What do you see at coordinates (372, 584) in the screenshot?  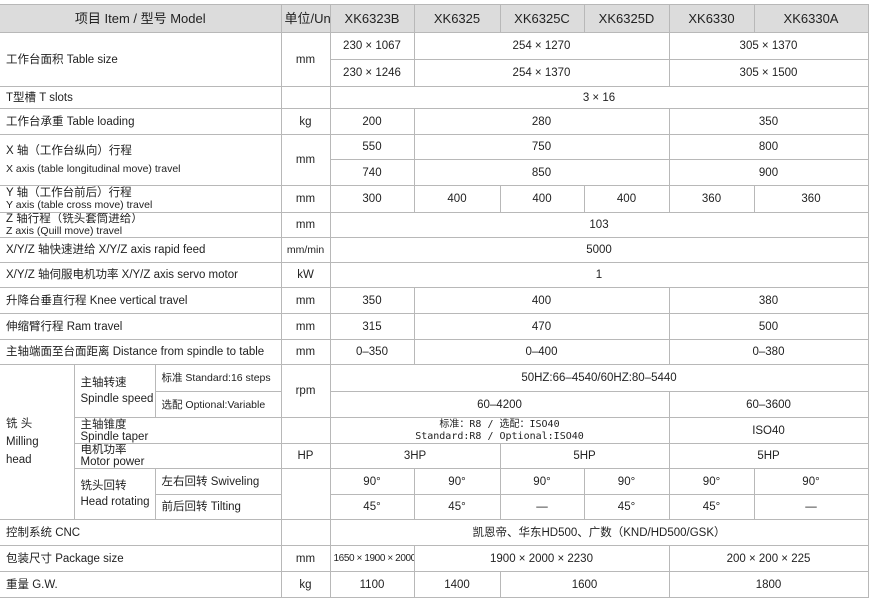 I see `value-cell: 1100` at bounding box center [372, 584].